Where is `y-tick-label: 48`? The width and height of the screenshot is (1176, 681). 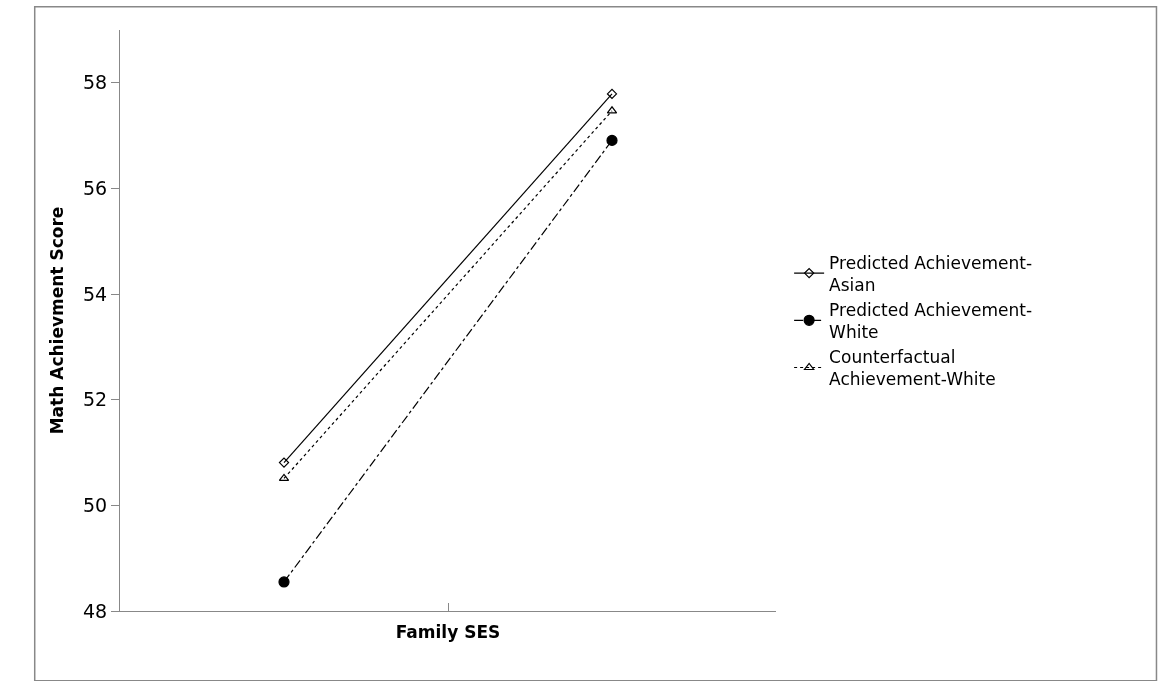 y-tick-label: 48 is located at coordinates (95, 610).